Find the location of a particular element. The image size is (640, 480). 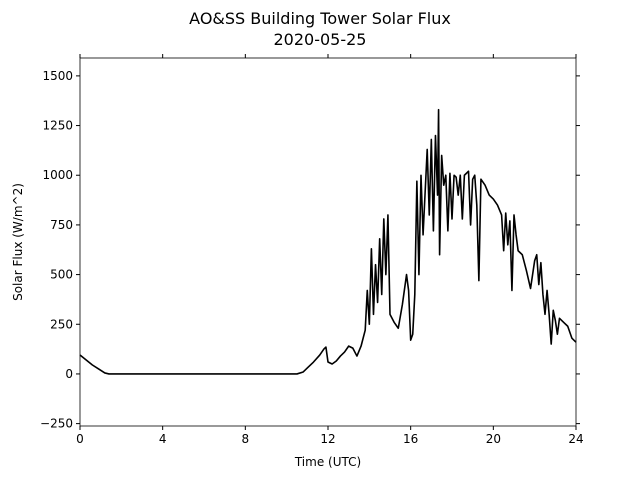

chart-title: AO&SS Building Tower Solar Flux is located at coordinates (320, 18).